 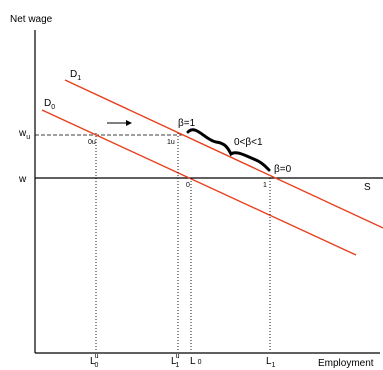 What do you see at coordinates (31, 19) in the screenshot?
I see `y-axis-label: Net wage` at bounding box center [31, 19].